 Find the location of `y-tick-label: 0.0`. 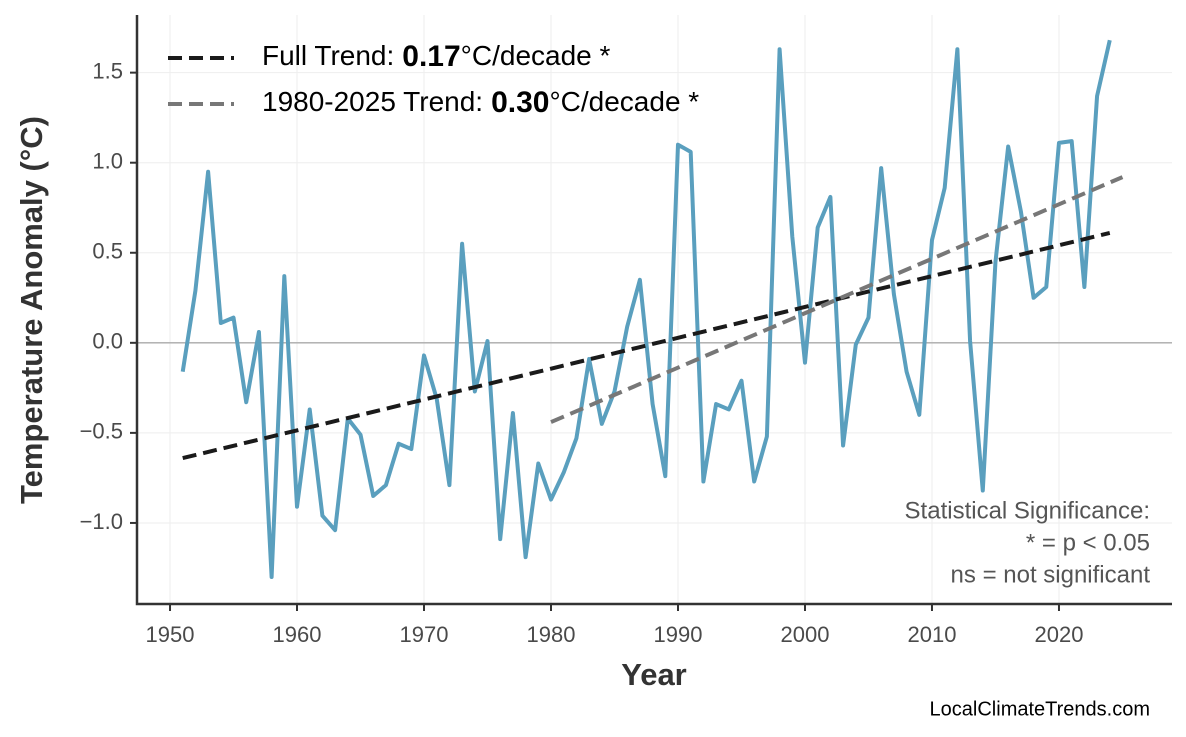

y-tick-label: 0.0 is located at coordinates (107, 341).